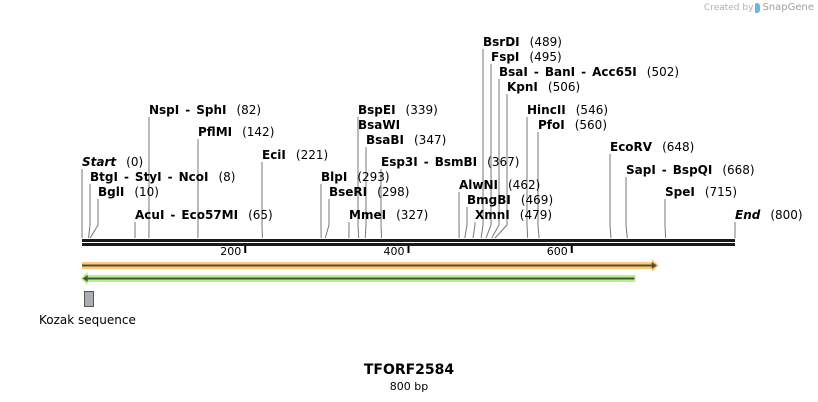 This screenshot has width=818, height=402. I want to click on site-label-bsabi: BsaBI (347), so click(406, 140).